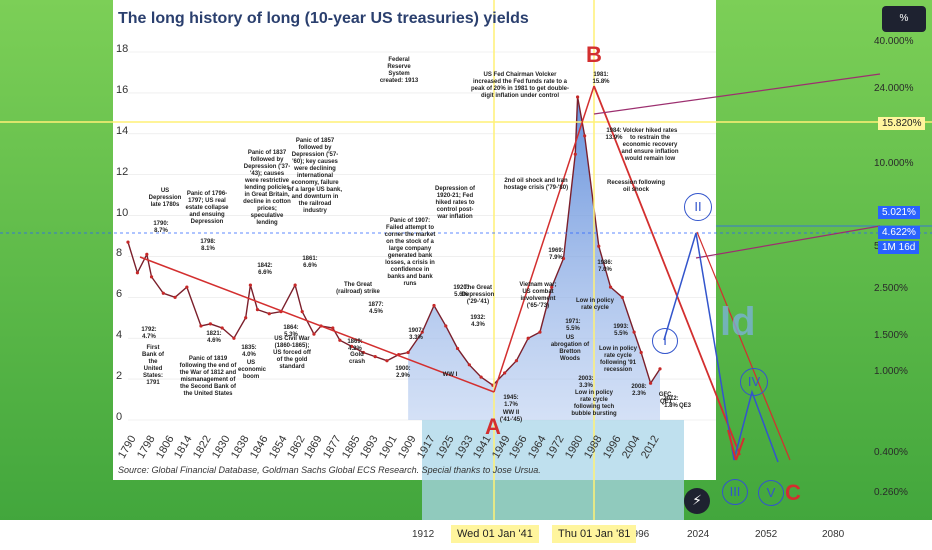  What do you see at coordinates (214, 337) in the screenshot?
I see `annotation: 1821: 4.6%` at bounding box center [214, 337].